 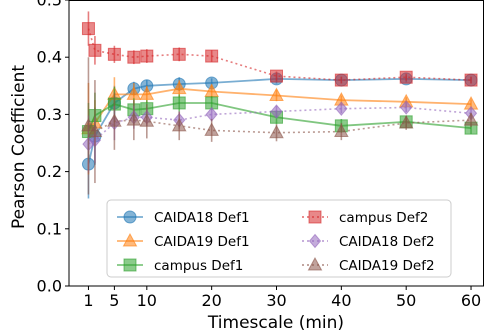 I want to click on y-tick-label: 0.0, so click(x=49, y=286).